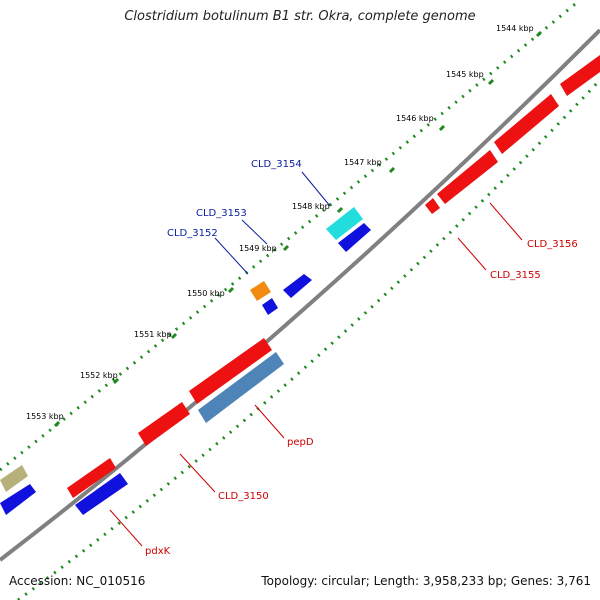 This screenshot has height=600, width=600. What do you see at coordinates (192, 233) in the screenshot?
I see `gene-label-cld3152: CLD_3152` at bounding box center [192, 233].